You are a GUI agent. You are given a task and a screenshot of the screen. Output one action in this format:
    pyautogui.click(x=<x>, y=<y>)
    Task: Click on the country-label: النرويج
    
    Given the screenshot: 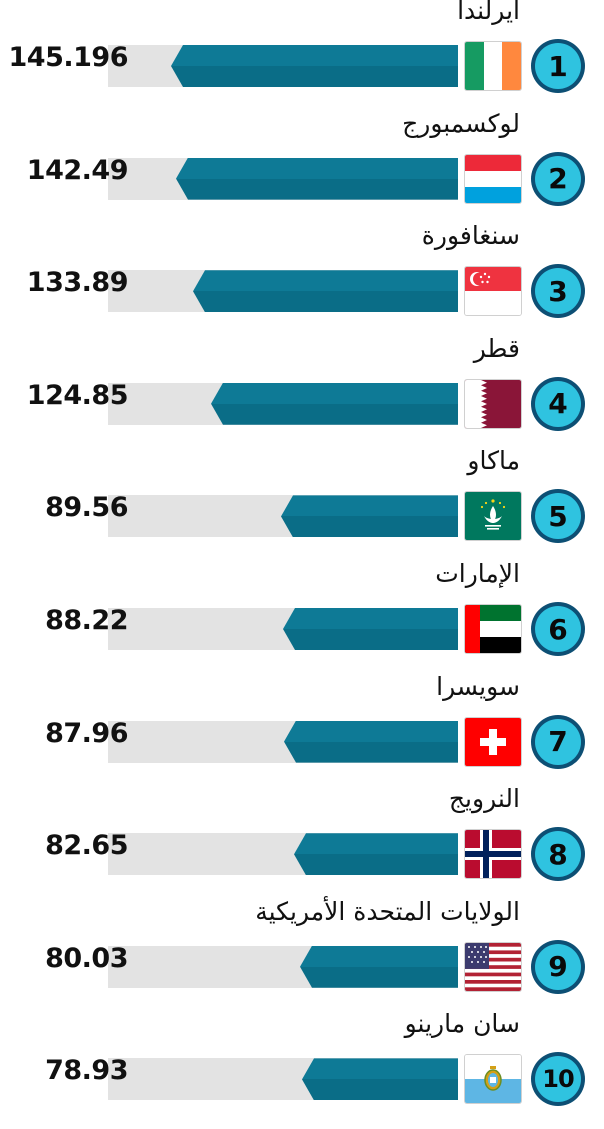 What is the action you would take?
    pyautogui.click(x=484, y=799)
    